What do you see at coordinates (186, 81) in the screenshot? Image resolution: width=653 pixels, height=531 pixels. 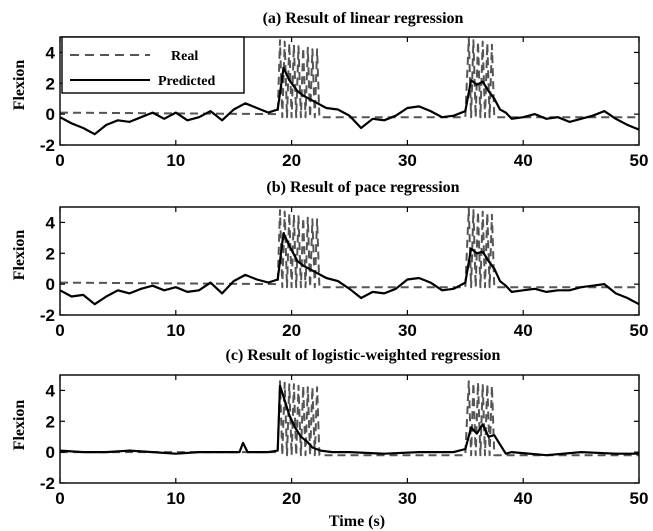 I see `legend-predicted-label: Predicted` at bounding box center [186, 81].